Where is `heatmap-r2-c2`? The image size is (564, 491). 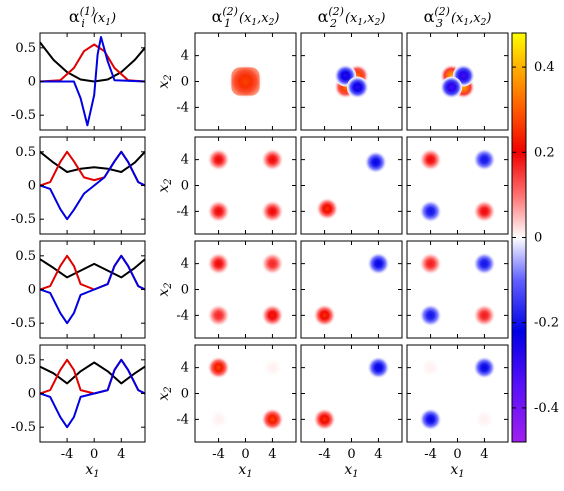 heatmap-r2-c2 is located at coordinates (351, 185).